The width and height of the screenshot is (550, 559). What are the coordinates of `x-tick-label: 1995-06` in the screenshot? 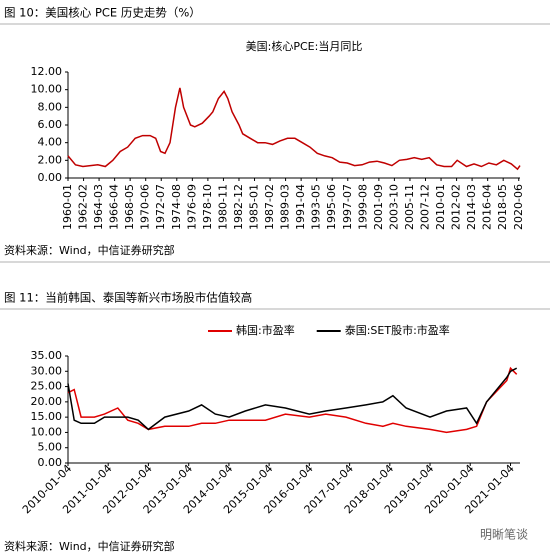 It's located at (331, 207).